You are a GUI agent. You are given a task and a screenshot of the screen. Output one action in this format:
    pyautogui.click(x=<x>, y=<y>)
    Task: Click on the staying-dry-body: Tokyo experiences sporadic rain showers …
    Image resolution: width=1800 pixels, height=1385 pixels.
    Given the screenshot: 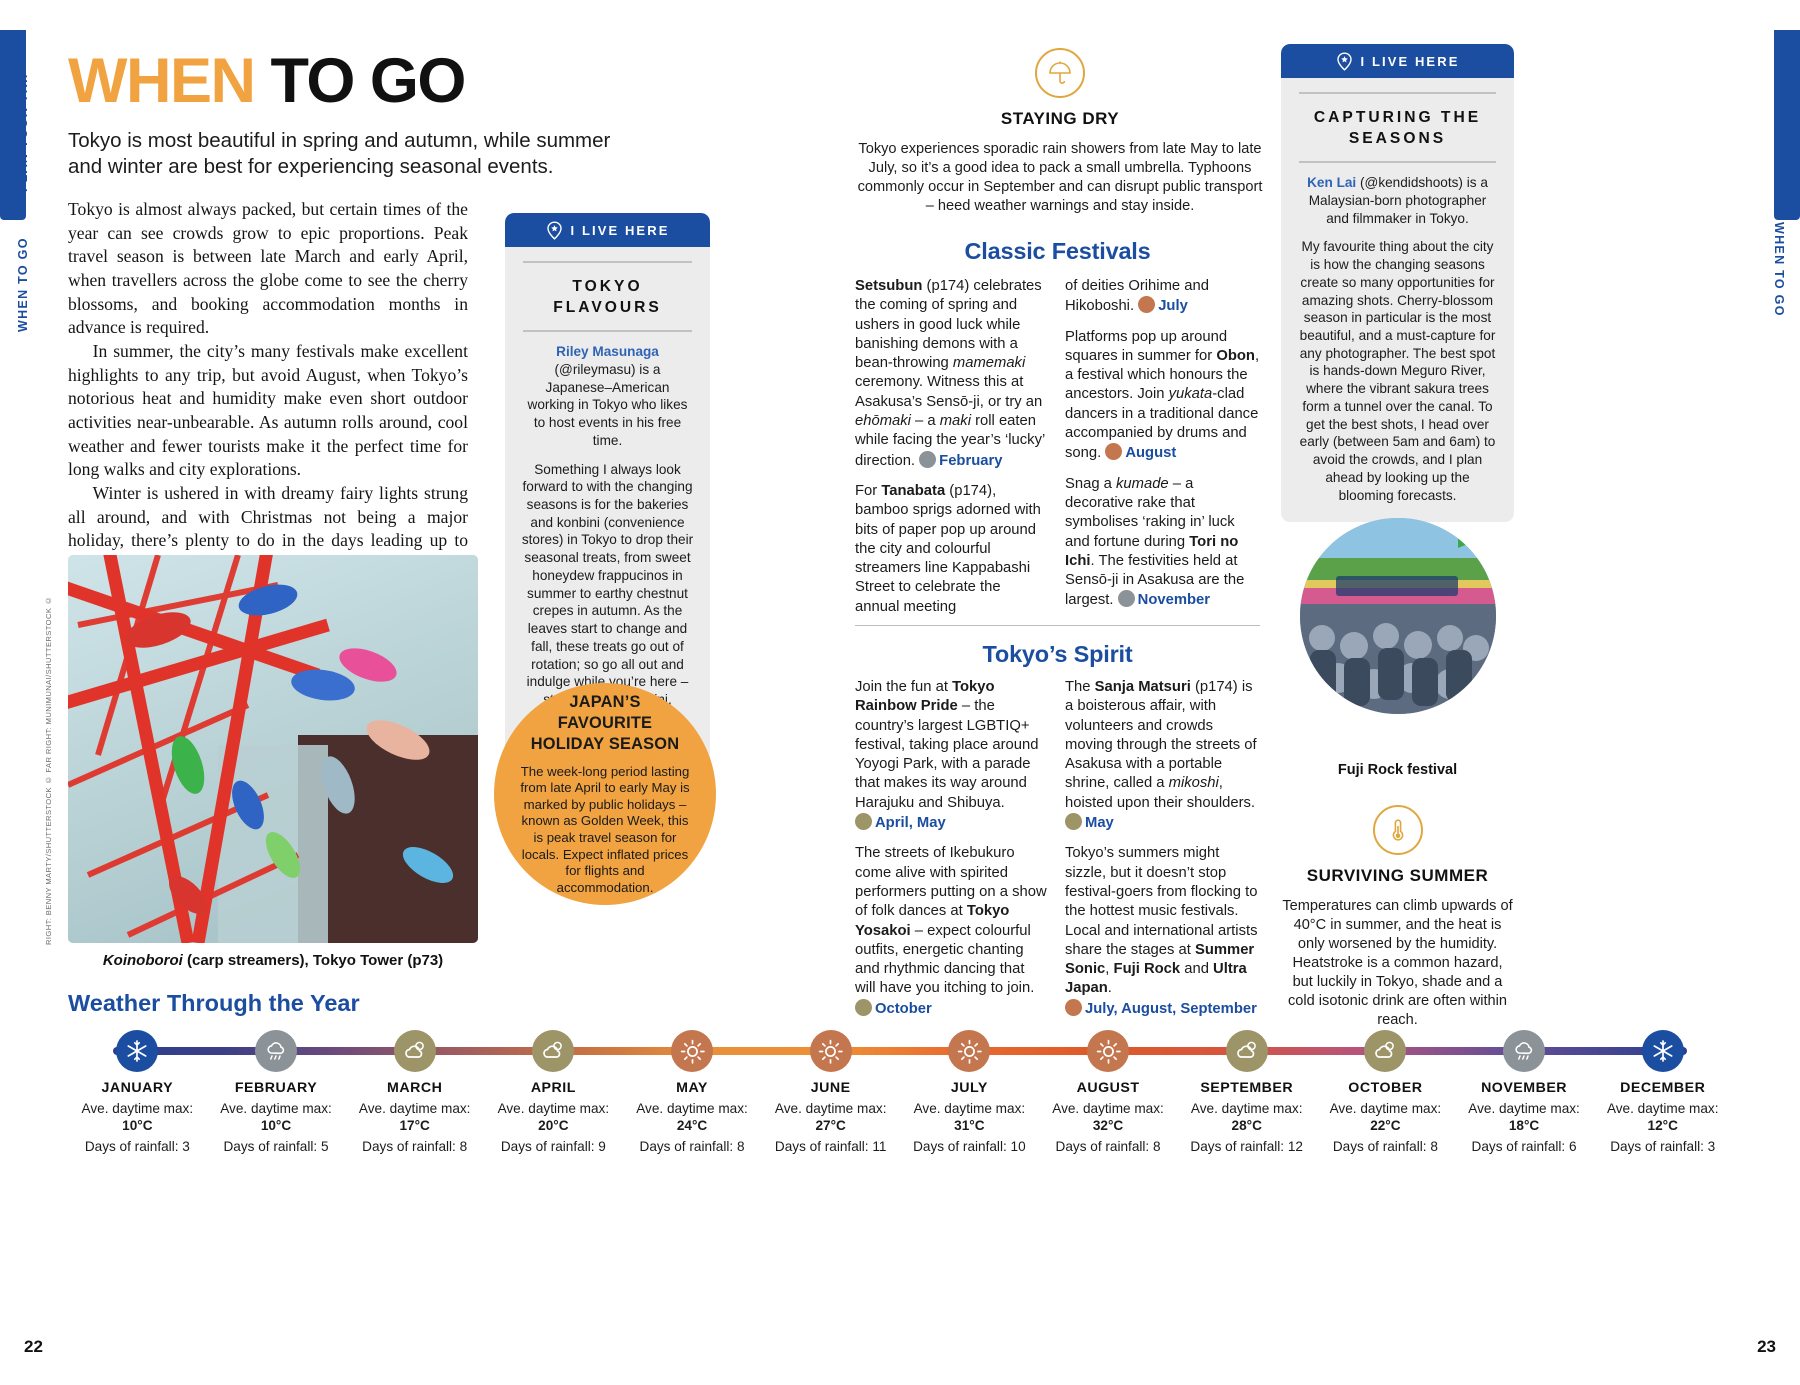 What is the action you would take?
    pyautogui.click(x=1060, y=177)
    